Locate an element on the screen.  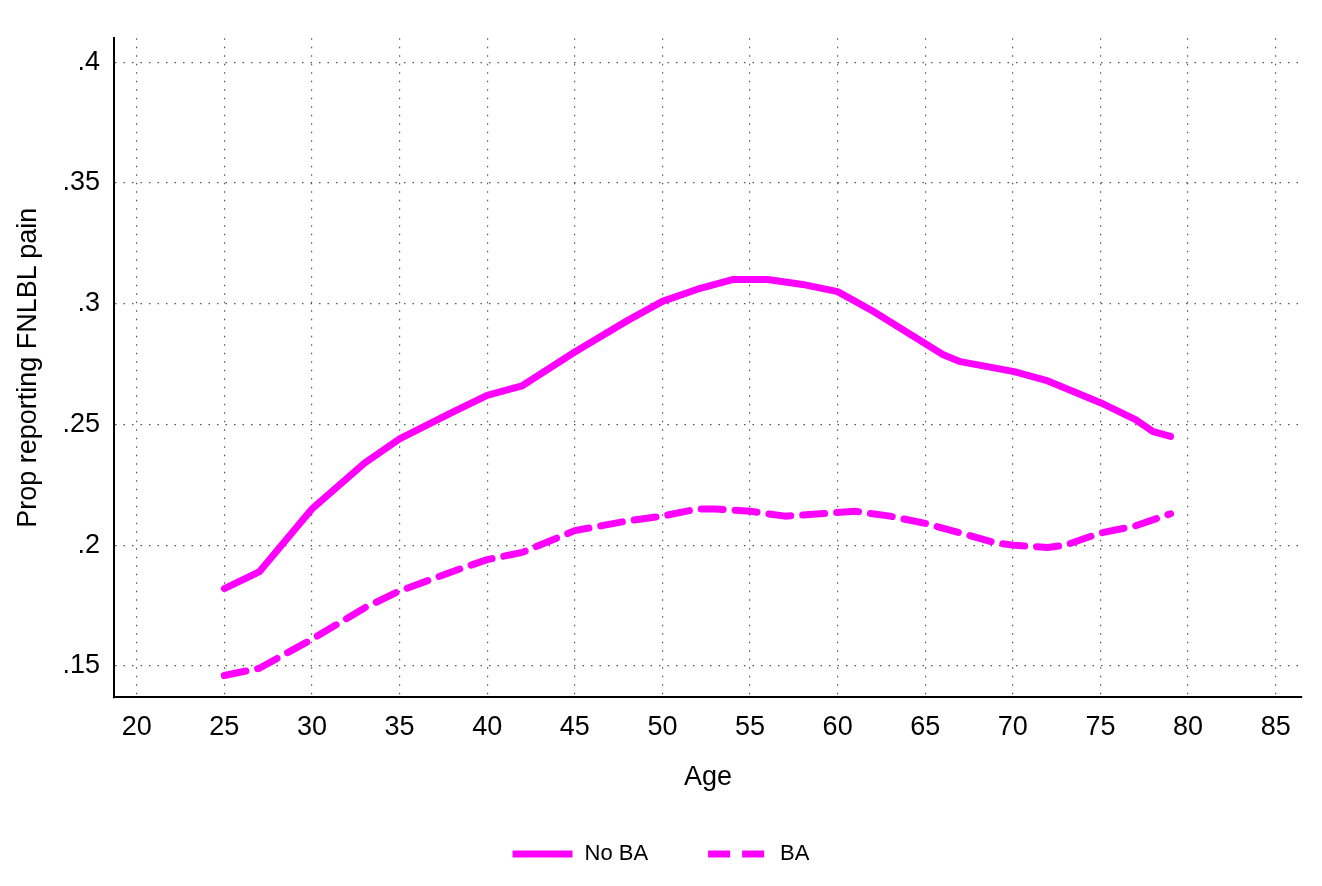
x-tick-label: 20 is located at coordinates (136, 725).